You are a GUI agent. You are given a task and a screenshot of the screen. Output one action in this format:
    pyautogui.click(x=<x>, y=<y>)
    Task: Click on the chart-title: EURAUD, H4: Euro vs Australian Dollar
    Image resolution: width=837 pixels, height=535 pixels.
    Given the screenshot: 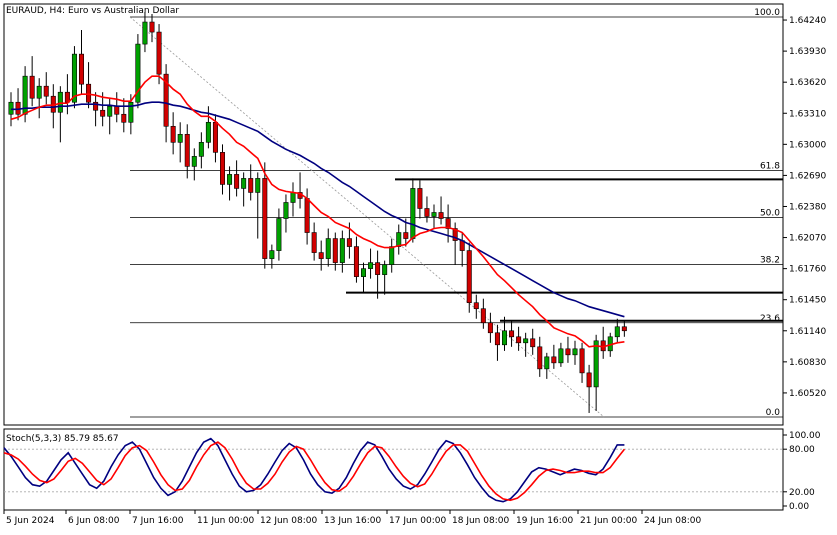 What is the action you would take?
    pyautogui.click(x=92, y=11)
    